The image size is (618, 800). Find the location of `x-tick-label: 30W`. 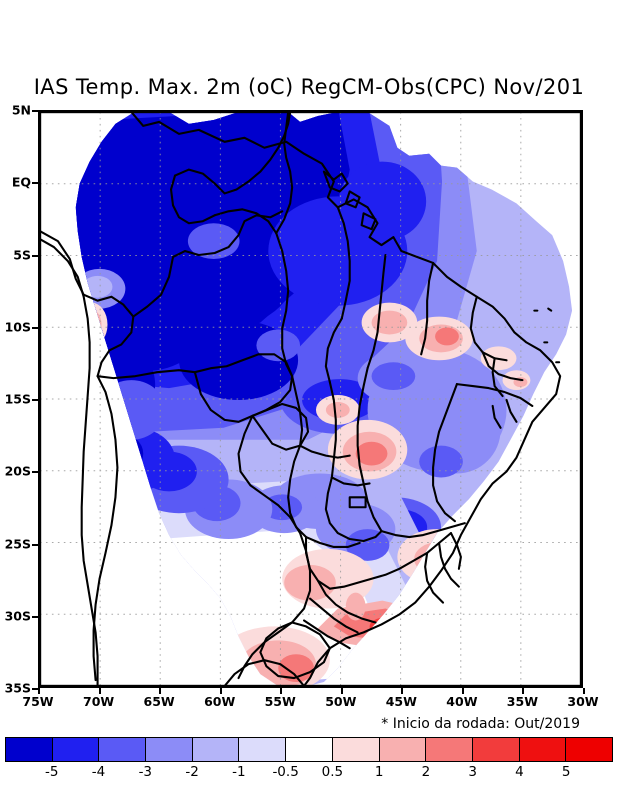

x-tick-label: 30W is located at coordinates (583, 701).